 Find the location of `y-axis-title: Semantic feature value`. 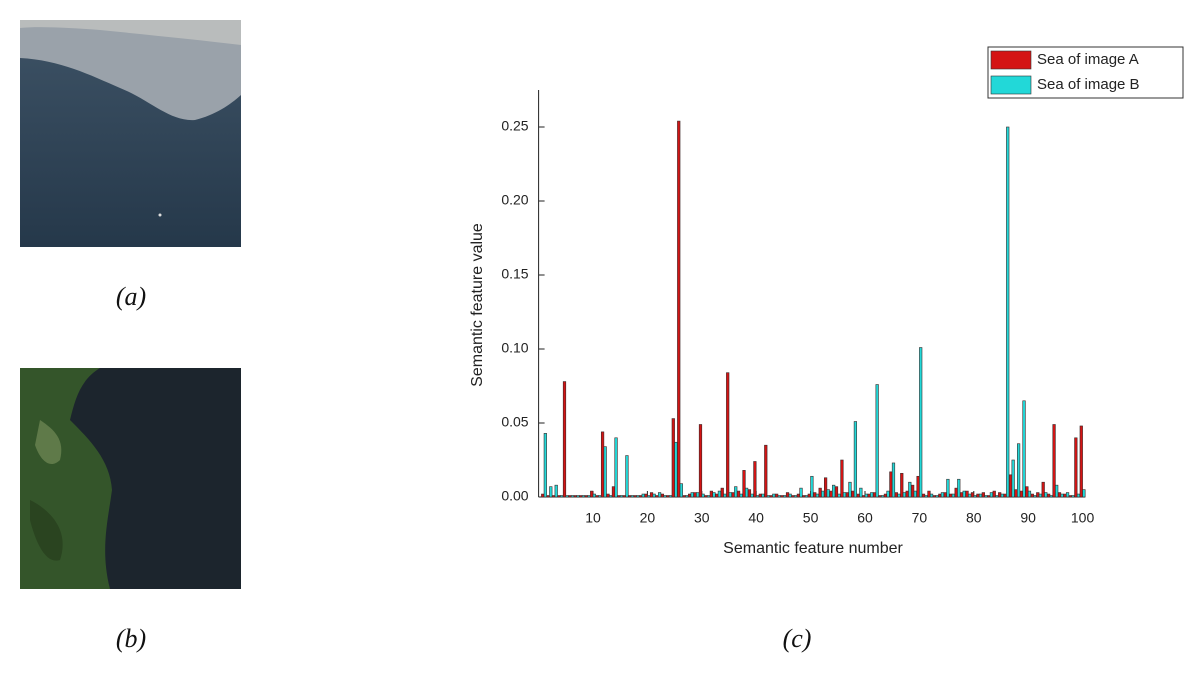

y-axis-title: Semantic feature value is located at coordinates (477, 305).